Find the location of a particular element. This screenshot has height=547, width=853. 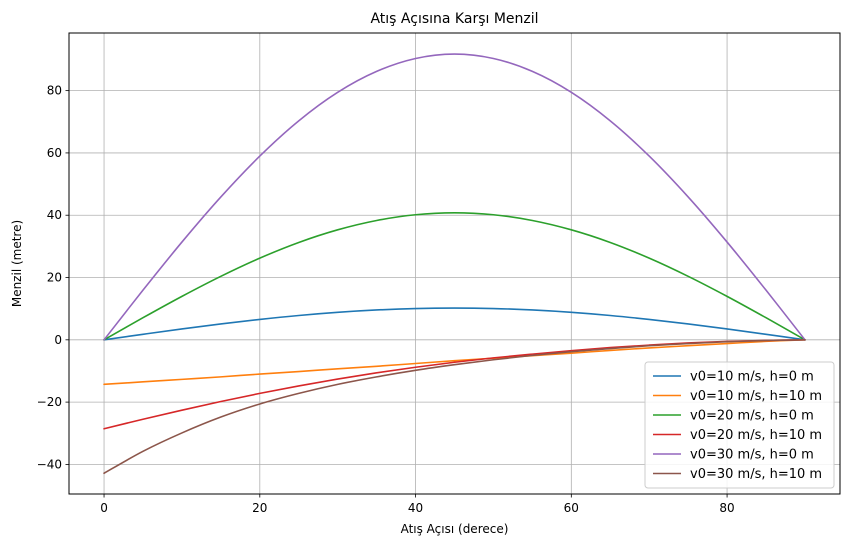

y-tick-label: 40 is located at coordinates (54, 215).